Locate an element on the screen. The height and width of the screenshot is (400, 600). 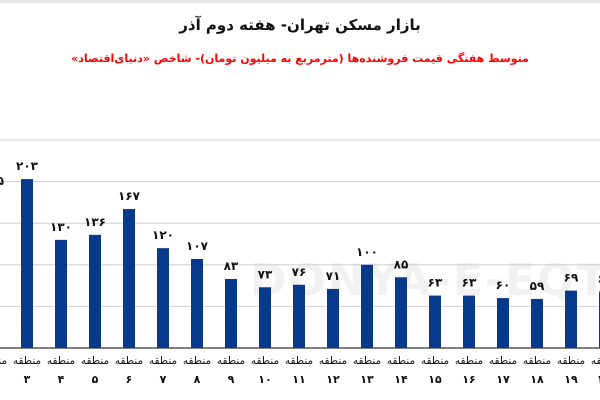
data-label: ۶۰ is located at coordinates (503, 285).